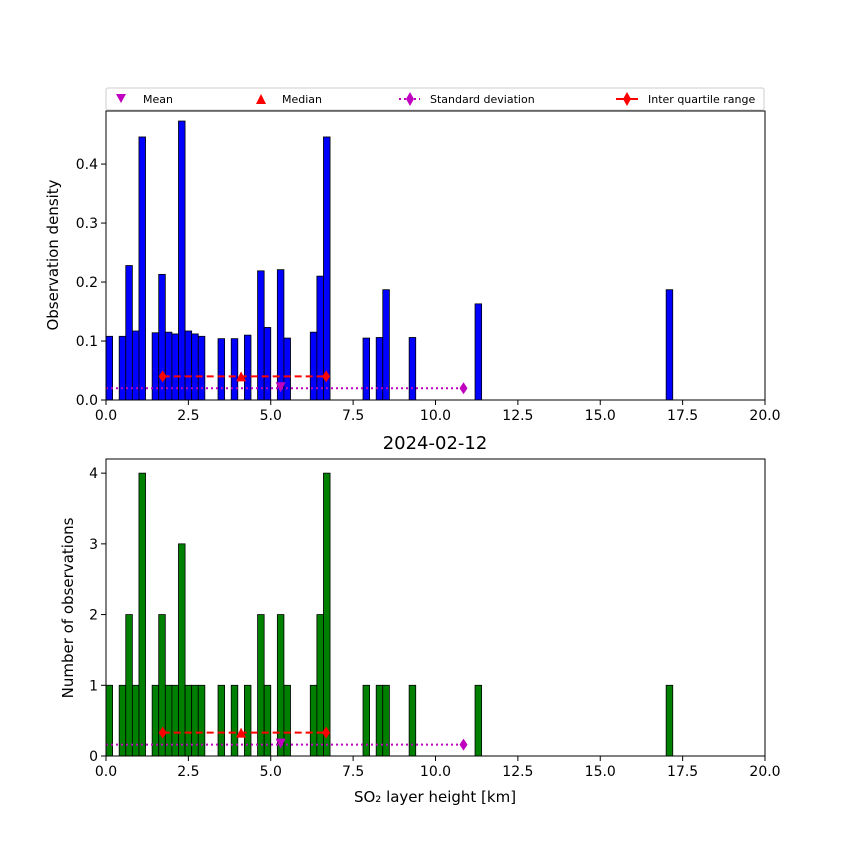 Image resolution: width=850 pixels, height=850 pixels. What do you see at coordinates (93, 545) in the screenshot?
I see `y-tick-label: 3` at bounding box center [93, 545].